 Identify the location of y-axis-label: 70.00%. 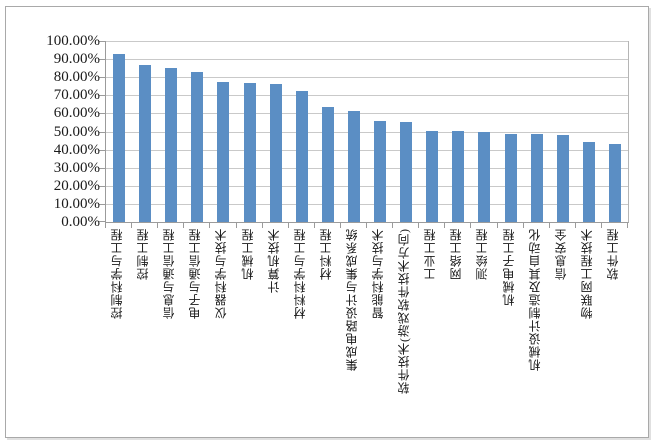
(76, 95).